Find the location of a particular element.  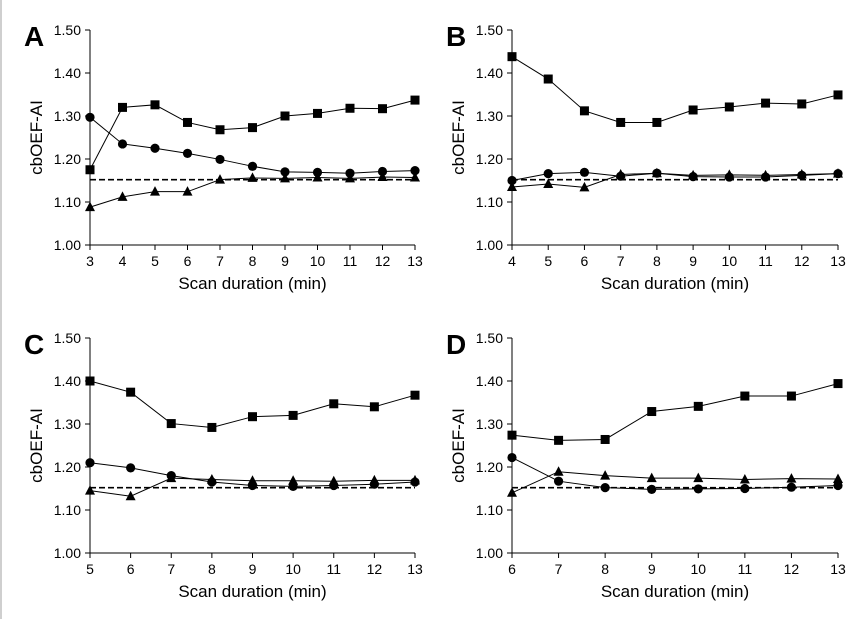

y-axis-label: cbOEF-AI is located at coordinates (458, 445).